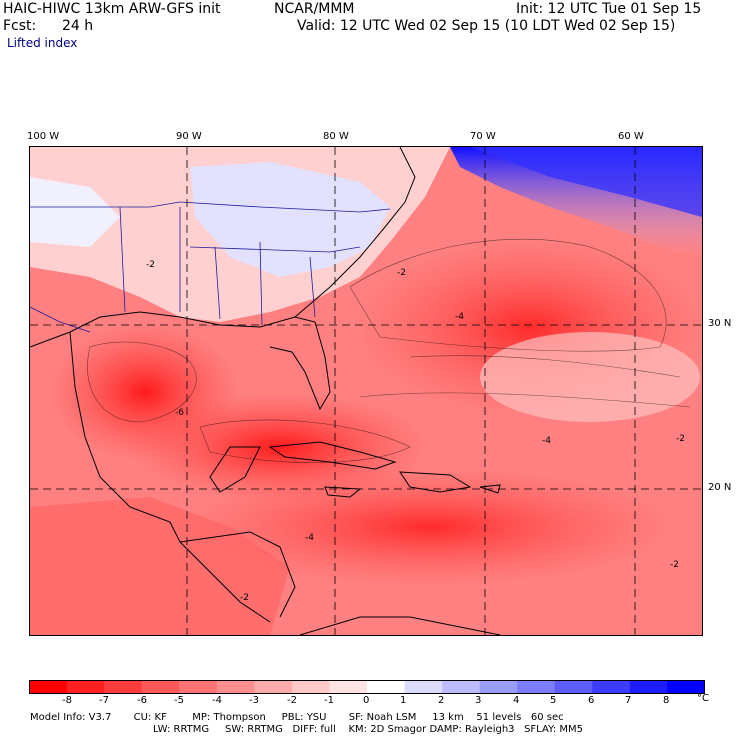 This screenshot has height=740, width=740. What do you see at coordinates (78, 26) in the screenshot?
I see `forecast-hour: 24 h` at bounding box center [78, 26].